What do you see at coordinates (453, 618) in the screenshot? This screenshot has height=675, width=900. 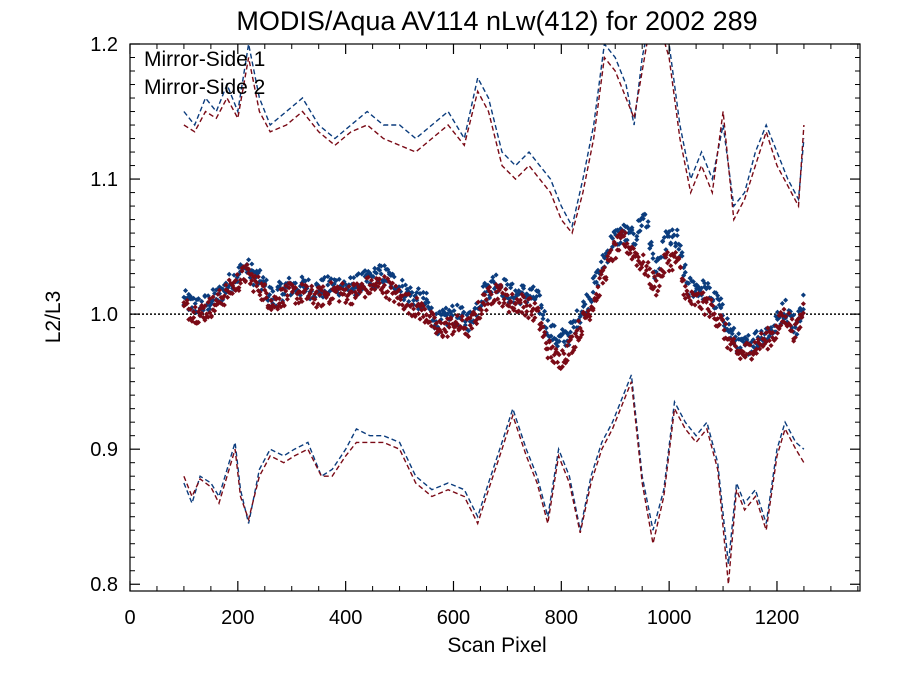 I see `x-tick-label: 600` at bounding box center [453, 618].